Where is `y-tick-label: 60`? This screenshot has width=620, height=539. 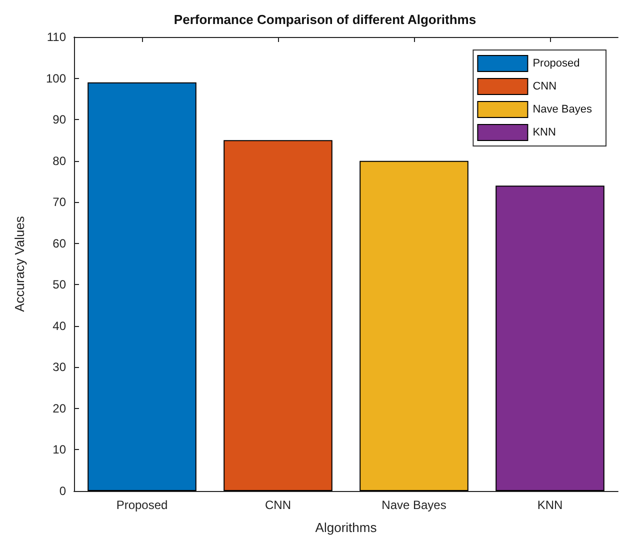
y-tick-label: 60 is located at coordinates (59, 243).